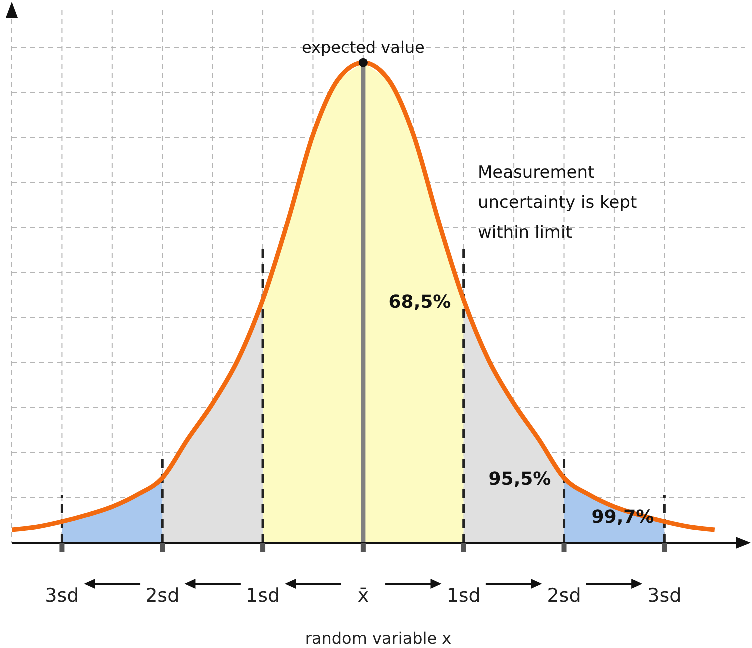 Image resolution: width=752 pixels, height=648 pixels. Describe the element at coordinates (558, 203) in the screenshot. I see `annotation: Measurement uncertainty is kept within limit` at that location.